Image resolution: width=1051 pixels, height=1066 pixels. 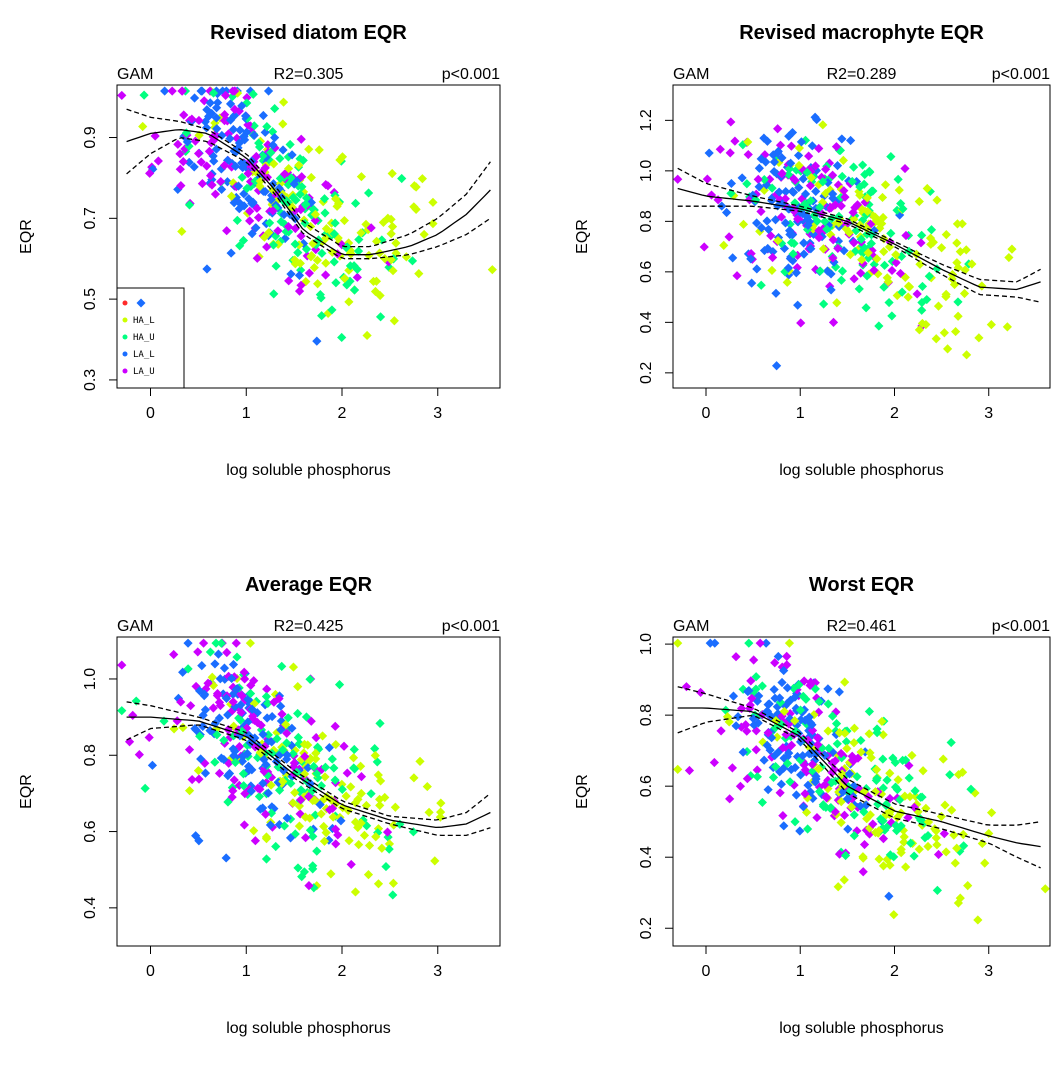 What do you see at coordinates (691, 626) in the screenshot?
I see `stat-method: GAM` at bounding box center [691, 626].